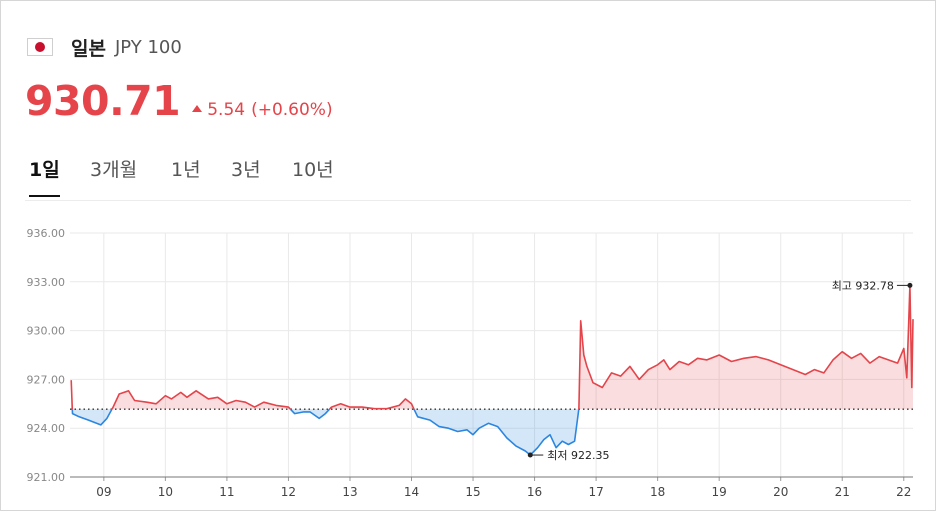  I want to click on tab-10-years: 10년, so click(313, 170).